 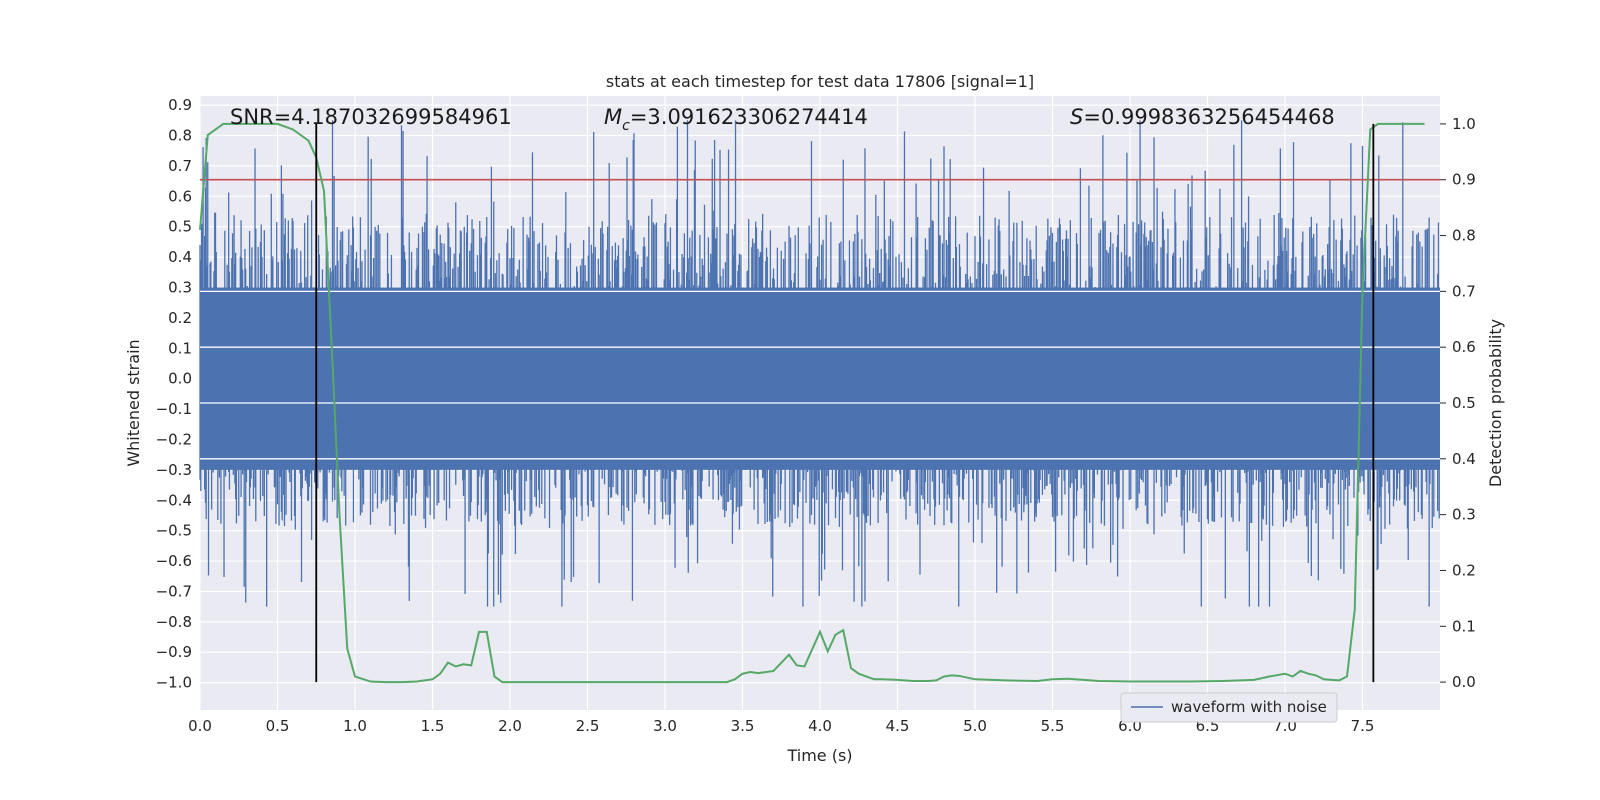 I want to click on mc-subscript: c, so click(x=626, y=126).